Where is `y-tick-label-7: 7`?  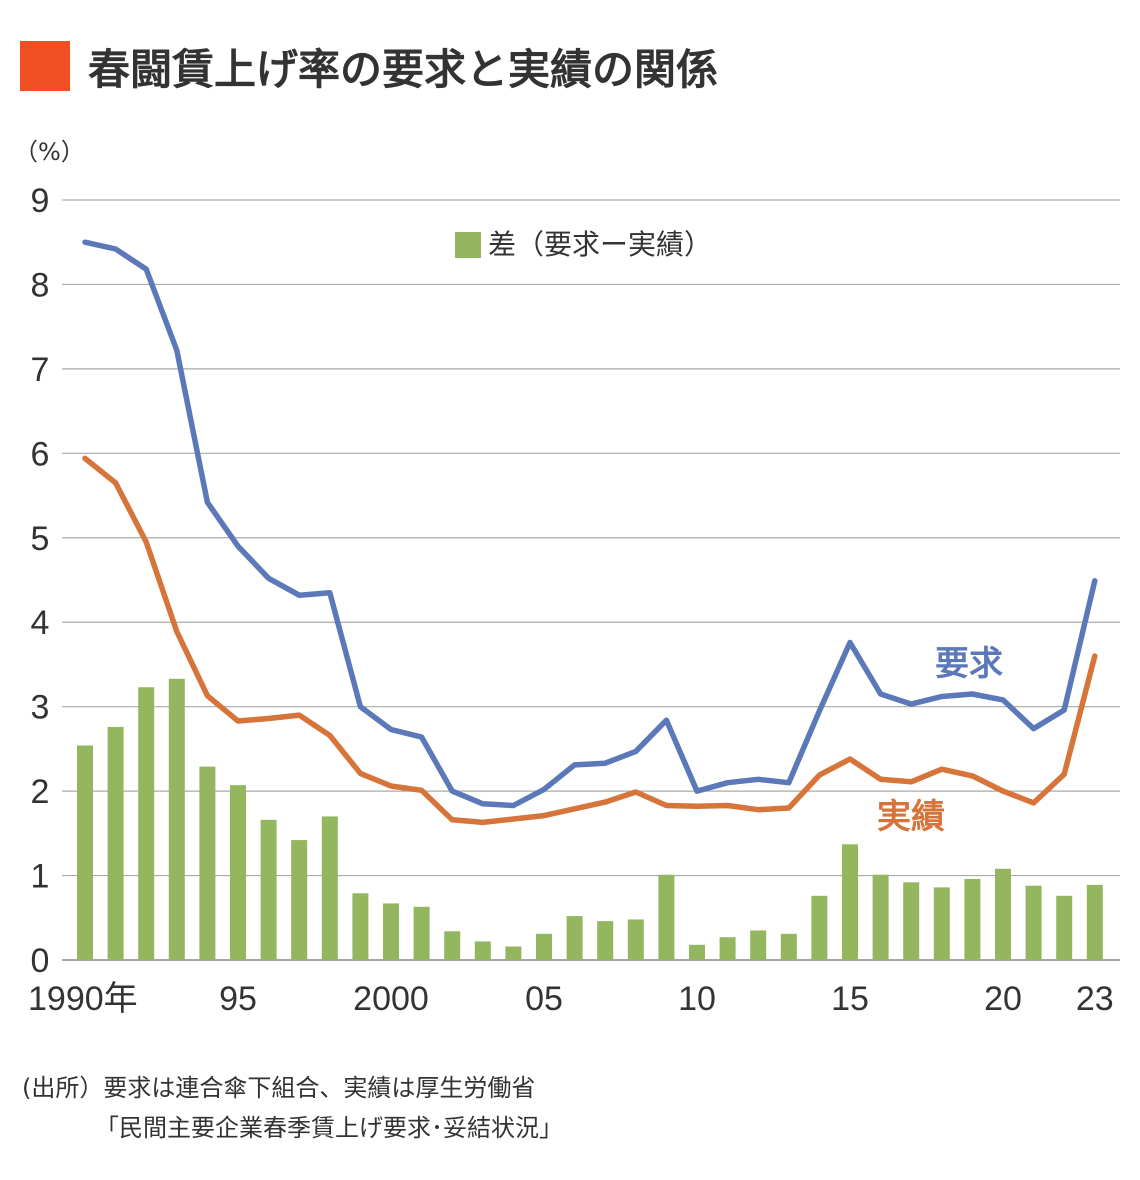 y-tick-label-7: 7 is located at coordinates (40, 370).